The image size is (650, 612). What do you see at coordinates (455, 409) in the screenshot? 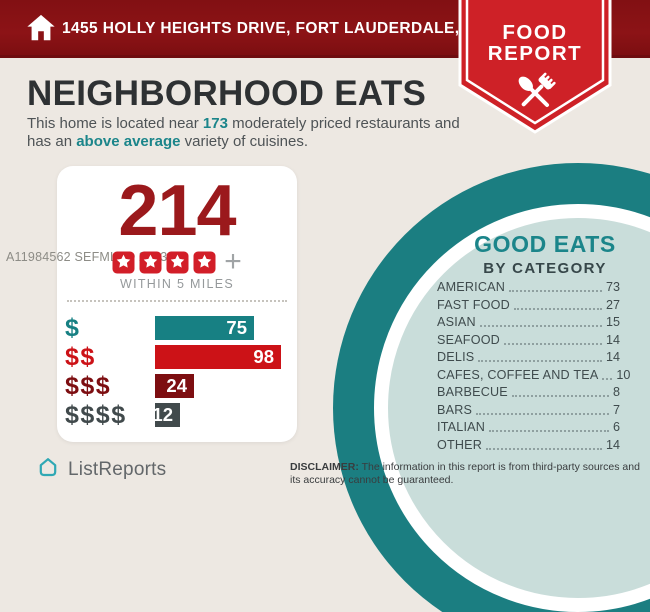
I see `category-label: BARS` at bounding box center [455, 409].